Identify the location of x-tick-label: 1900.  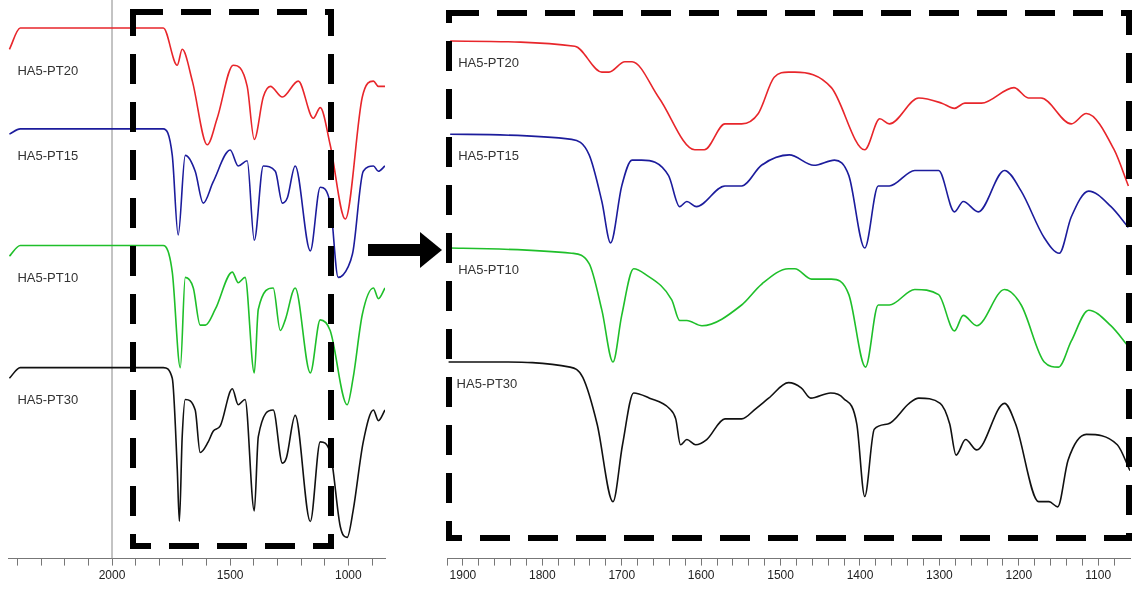
(463, 575).